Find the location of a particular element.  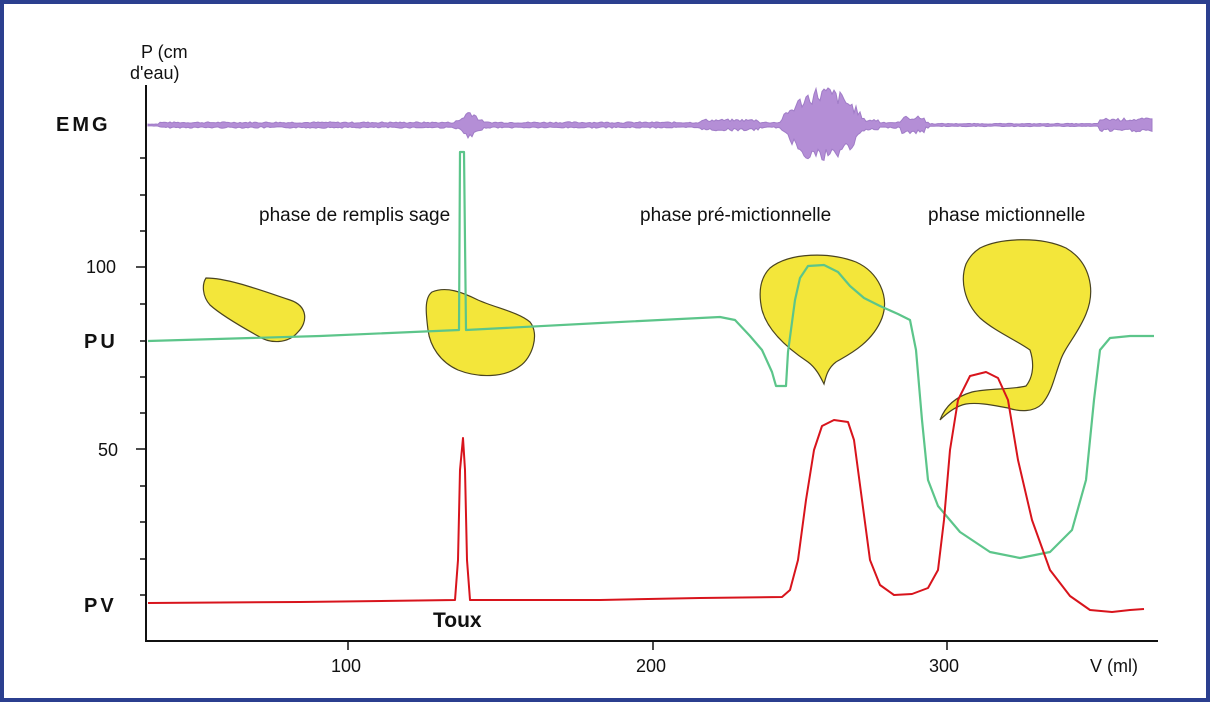

x-axis-title: V (ml) is located at coordinates (1114, 666).